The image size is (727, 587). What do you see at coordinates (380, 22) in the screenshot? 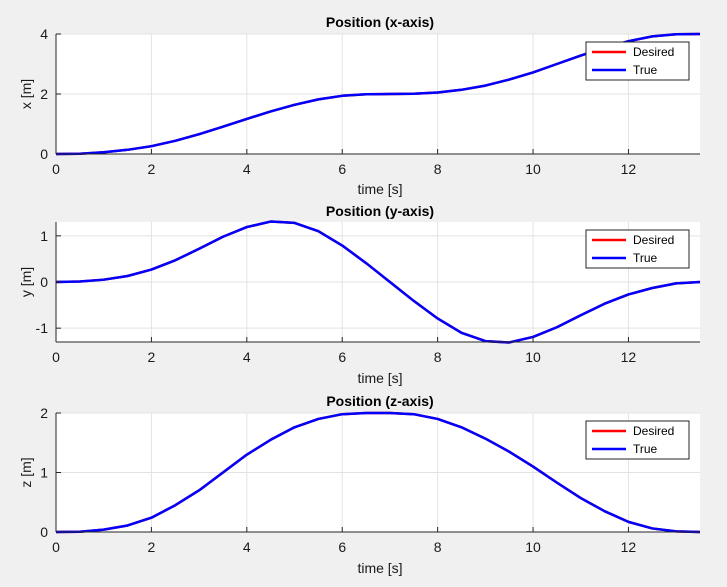
I see `chart-title: Position (x-axis)` at bounding box center [380, 22].